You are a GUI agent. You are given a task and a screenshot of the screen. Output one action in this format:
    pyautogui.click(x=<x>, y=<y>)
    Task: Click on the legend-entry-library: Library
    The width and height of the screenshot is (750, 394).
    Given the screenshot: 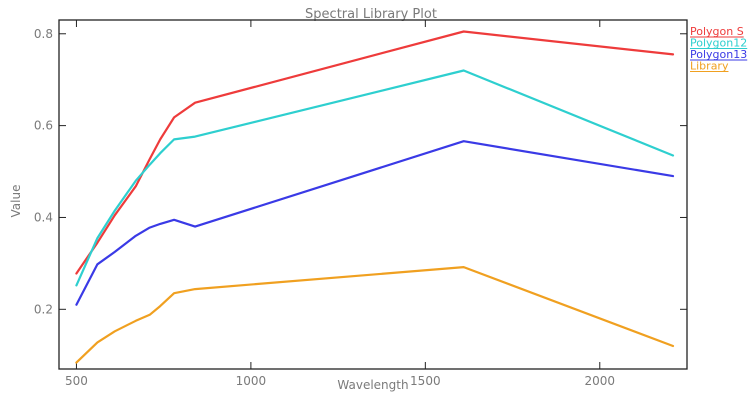 What is the action you would take?
    pyautogui.click(x=709, y=66)
    